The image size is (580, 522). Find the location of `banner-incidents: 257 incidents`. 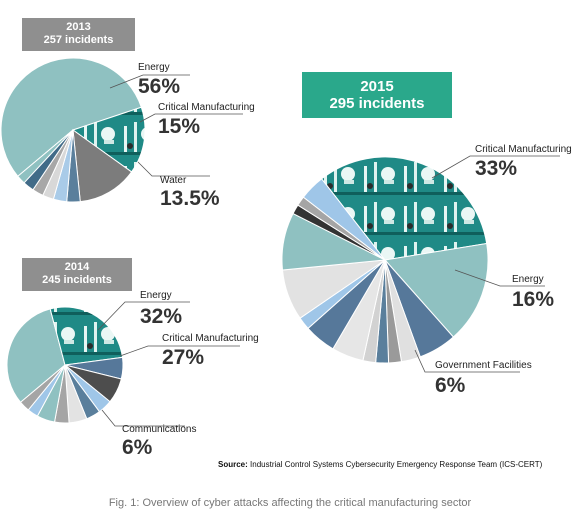

banner-incidents: 257 incidents is located at coordinates (78, 39).